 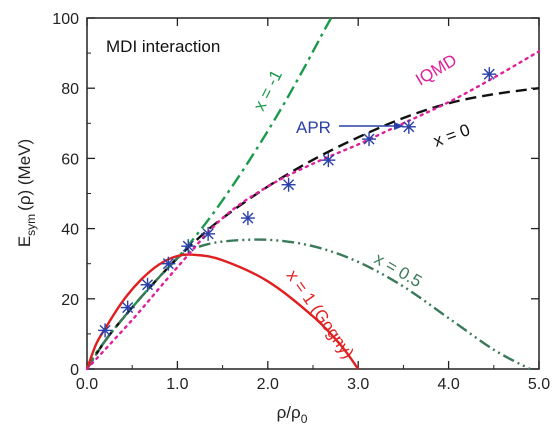 What do you see at coordinates (177, 384) in the screenshot?
I see `x-tick-label: 1.0` at bounding box center [177, 384].